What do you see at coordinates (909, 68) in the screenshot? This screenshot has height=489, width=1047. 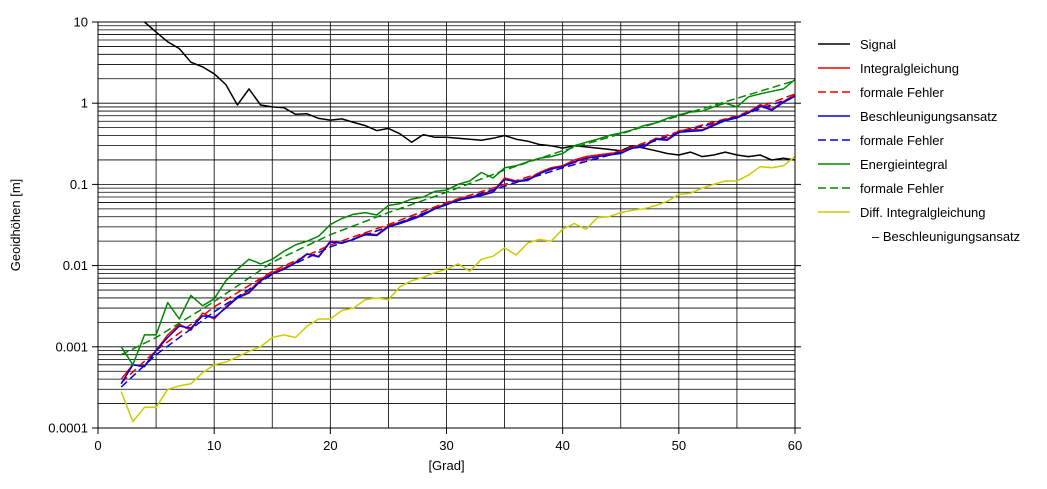 I see `legend-label-1: Integralgleichung` at bounding box center [909, 68].